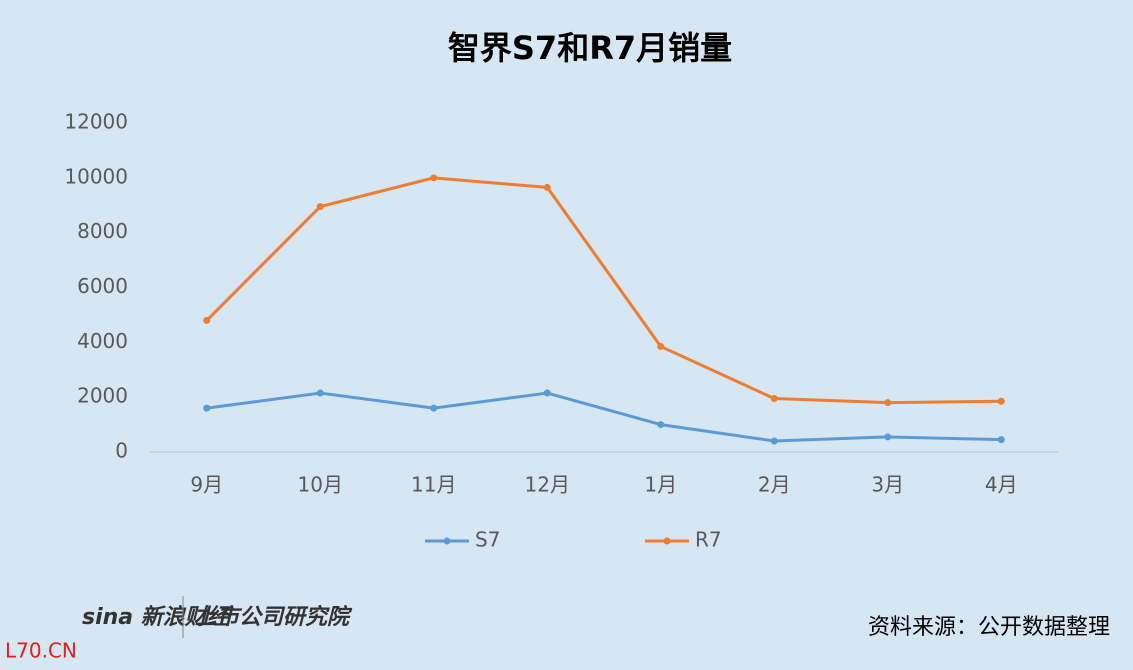 The height and width of the screenshot is (670, 1133). I want to click on x-tick-label: 1月, so click(660, 485).